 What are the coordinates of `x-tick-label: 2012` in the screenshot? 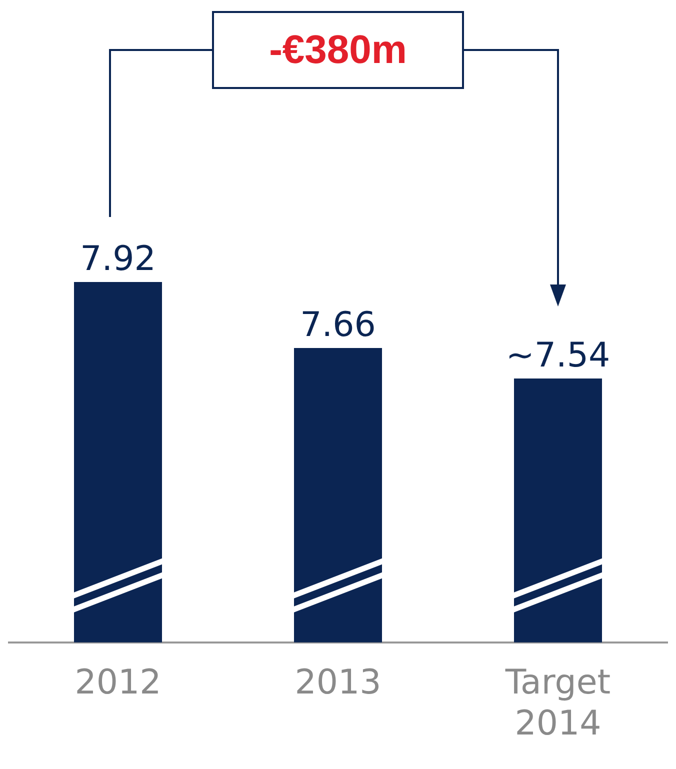 It's located at (118, 682).